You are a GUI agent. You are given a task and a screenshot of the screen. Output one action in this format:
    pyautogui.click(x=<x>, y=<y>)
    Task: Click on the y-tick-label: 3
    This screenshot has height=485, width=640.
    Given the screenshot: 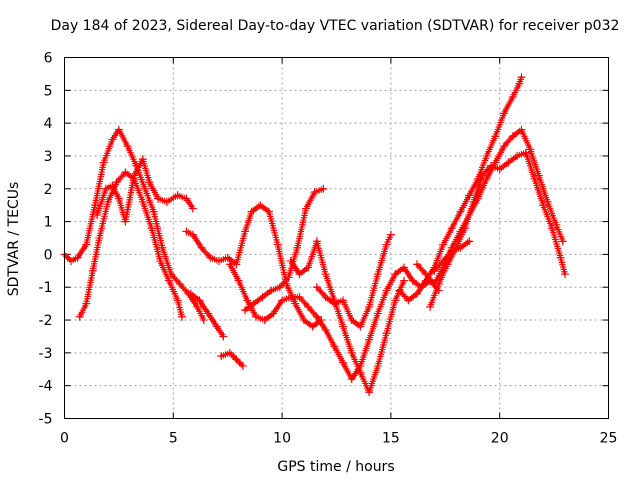 What is the action you would take?
    pyautogui.click(x=48, y=157)
    